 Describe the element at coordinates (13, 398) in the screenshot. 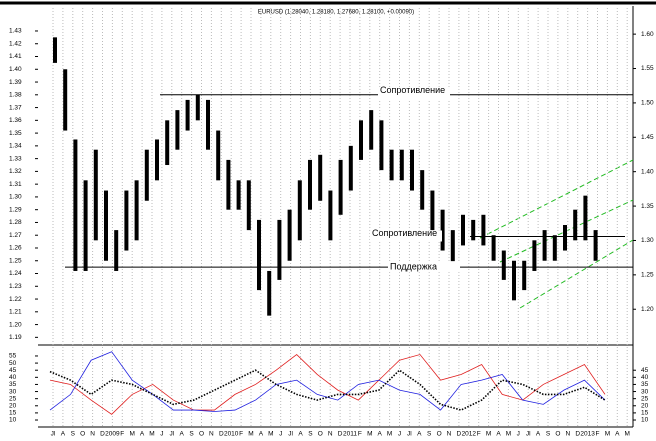

I see `y-tick-label: 25` at that location.